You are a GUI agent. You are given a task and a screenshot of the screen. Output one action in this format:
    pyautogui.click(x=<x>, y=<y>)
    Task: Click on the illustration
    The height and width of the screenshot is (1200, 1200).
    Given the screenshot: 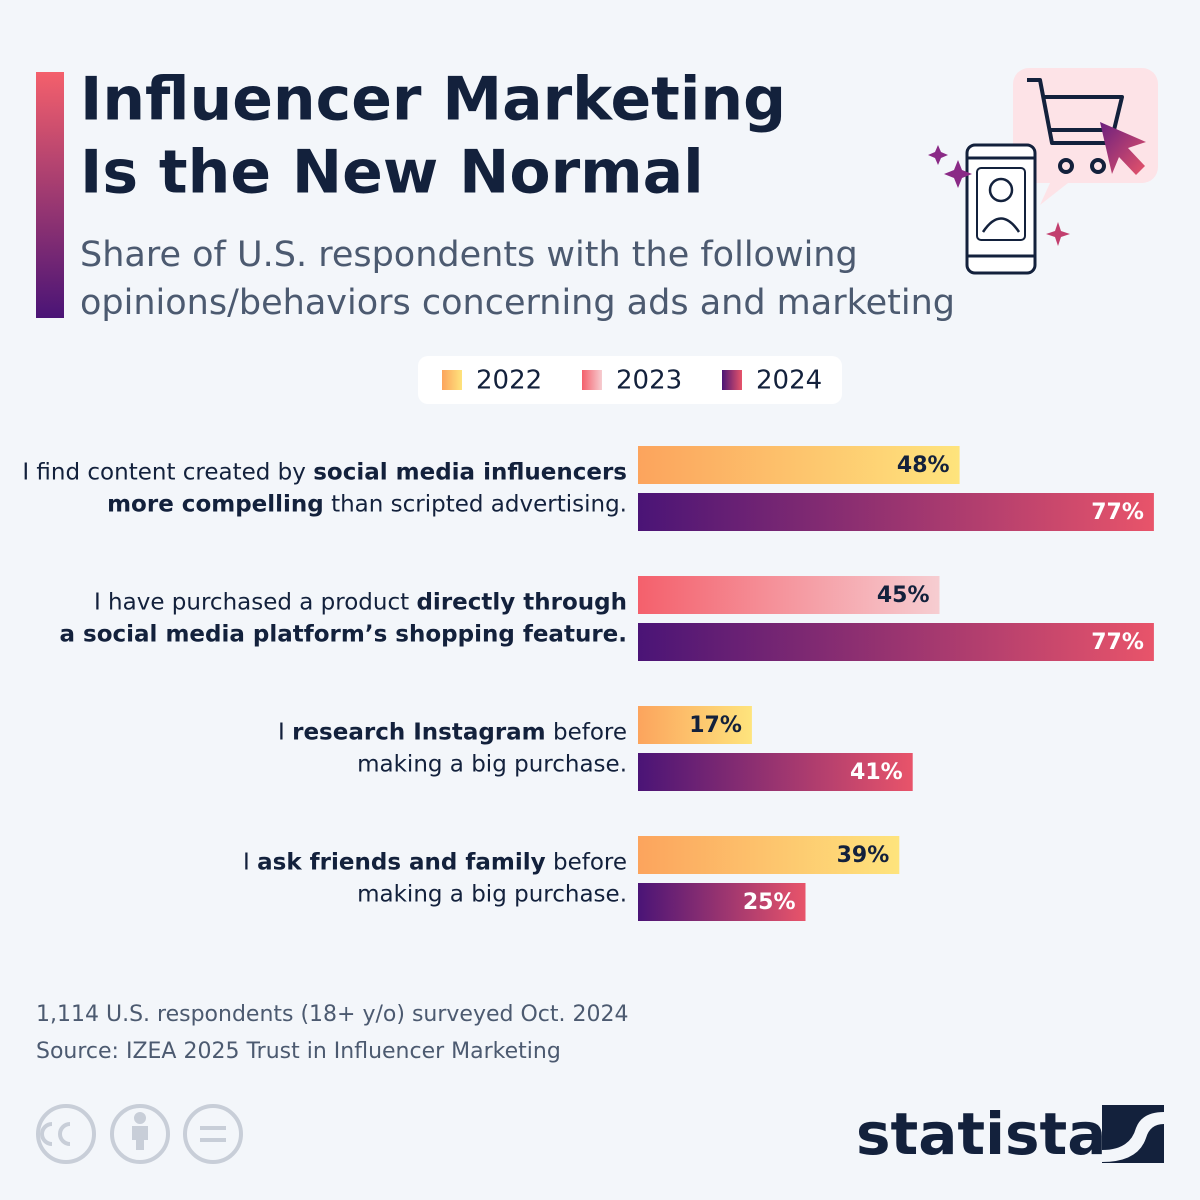 What is the action you would take?
    pyautogui.click(x=1043, y=171)
    